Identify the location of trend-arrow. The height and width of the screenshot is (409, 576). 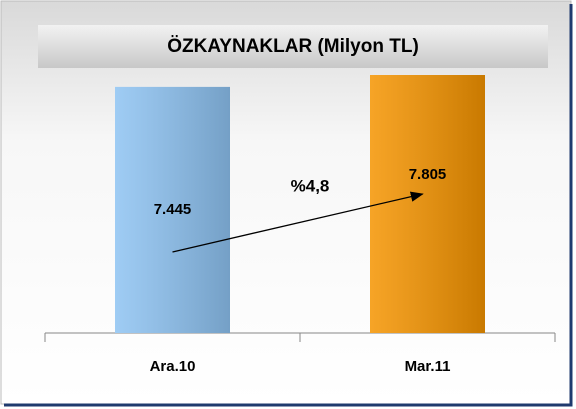
(298, 222).